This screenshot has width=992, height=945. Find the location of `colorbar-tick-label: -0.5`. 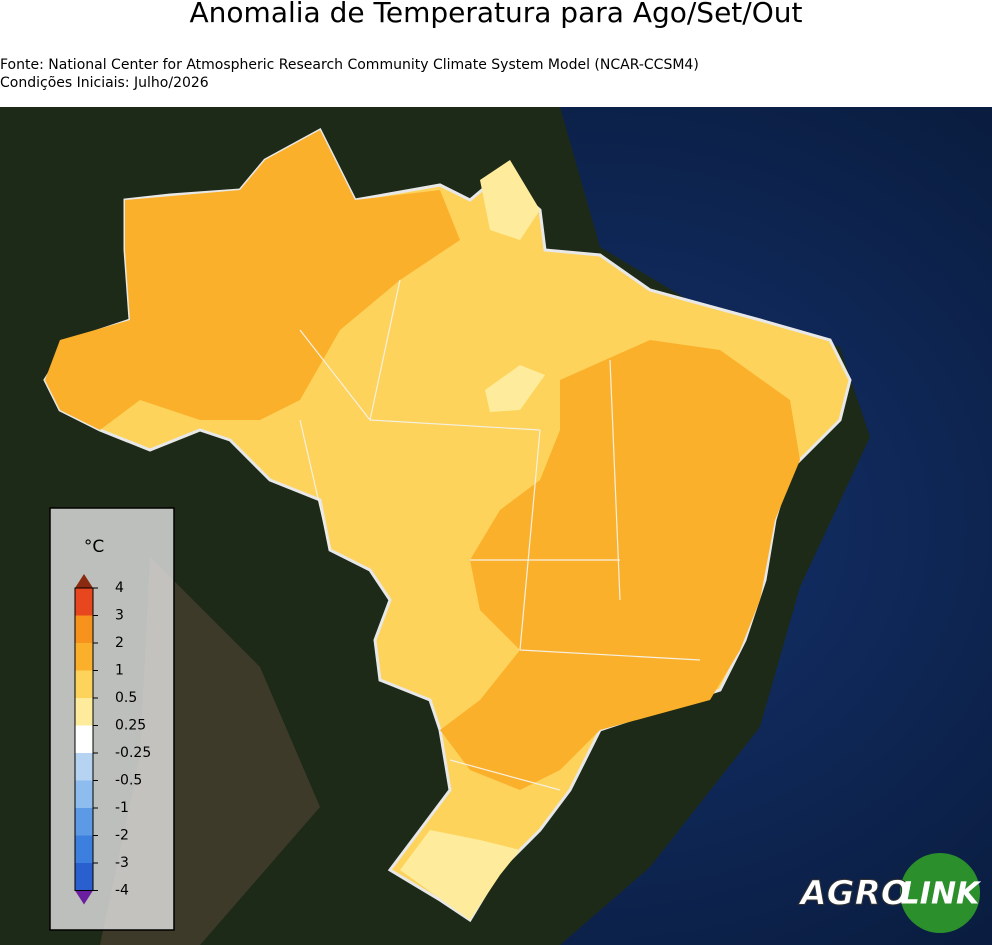

colorbar-tick-label: -0.5 is located at coordinates (128, 781).